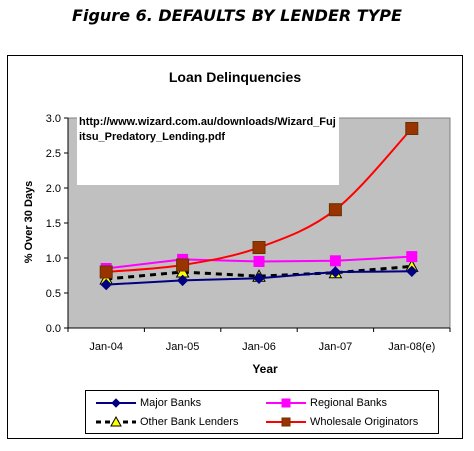 This screenshot has height=451, width=474. I want to click on x-tick-label: Jan-08(e), so click(411, 347).